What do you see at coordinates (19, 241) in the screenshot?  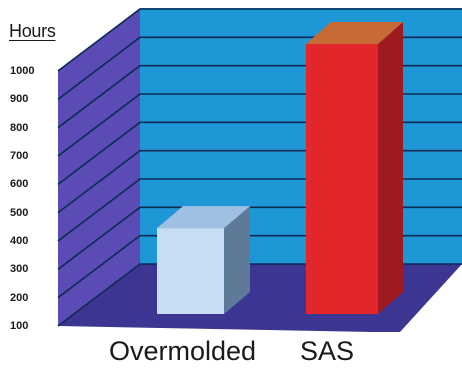 I see `y-tick-label: 400` at bounding box center [19, 241].